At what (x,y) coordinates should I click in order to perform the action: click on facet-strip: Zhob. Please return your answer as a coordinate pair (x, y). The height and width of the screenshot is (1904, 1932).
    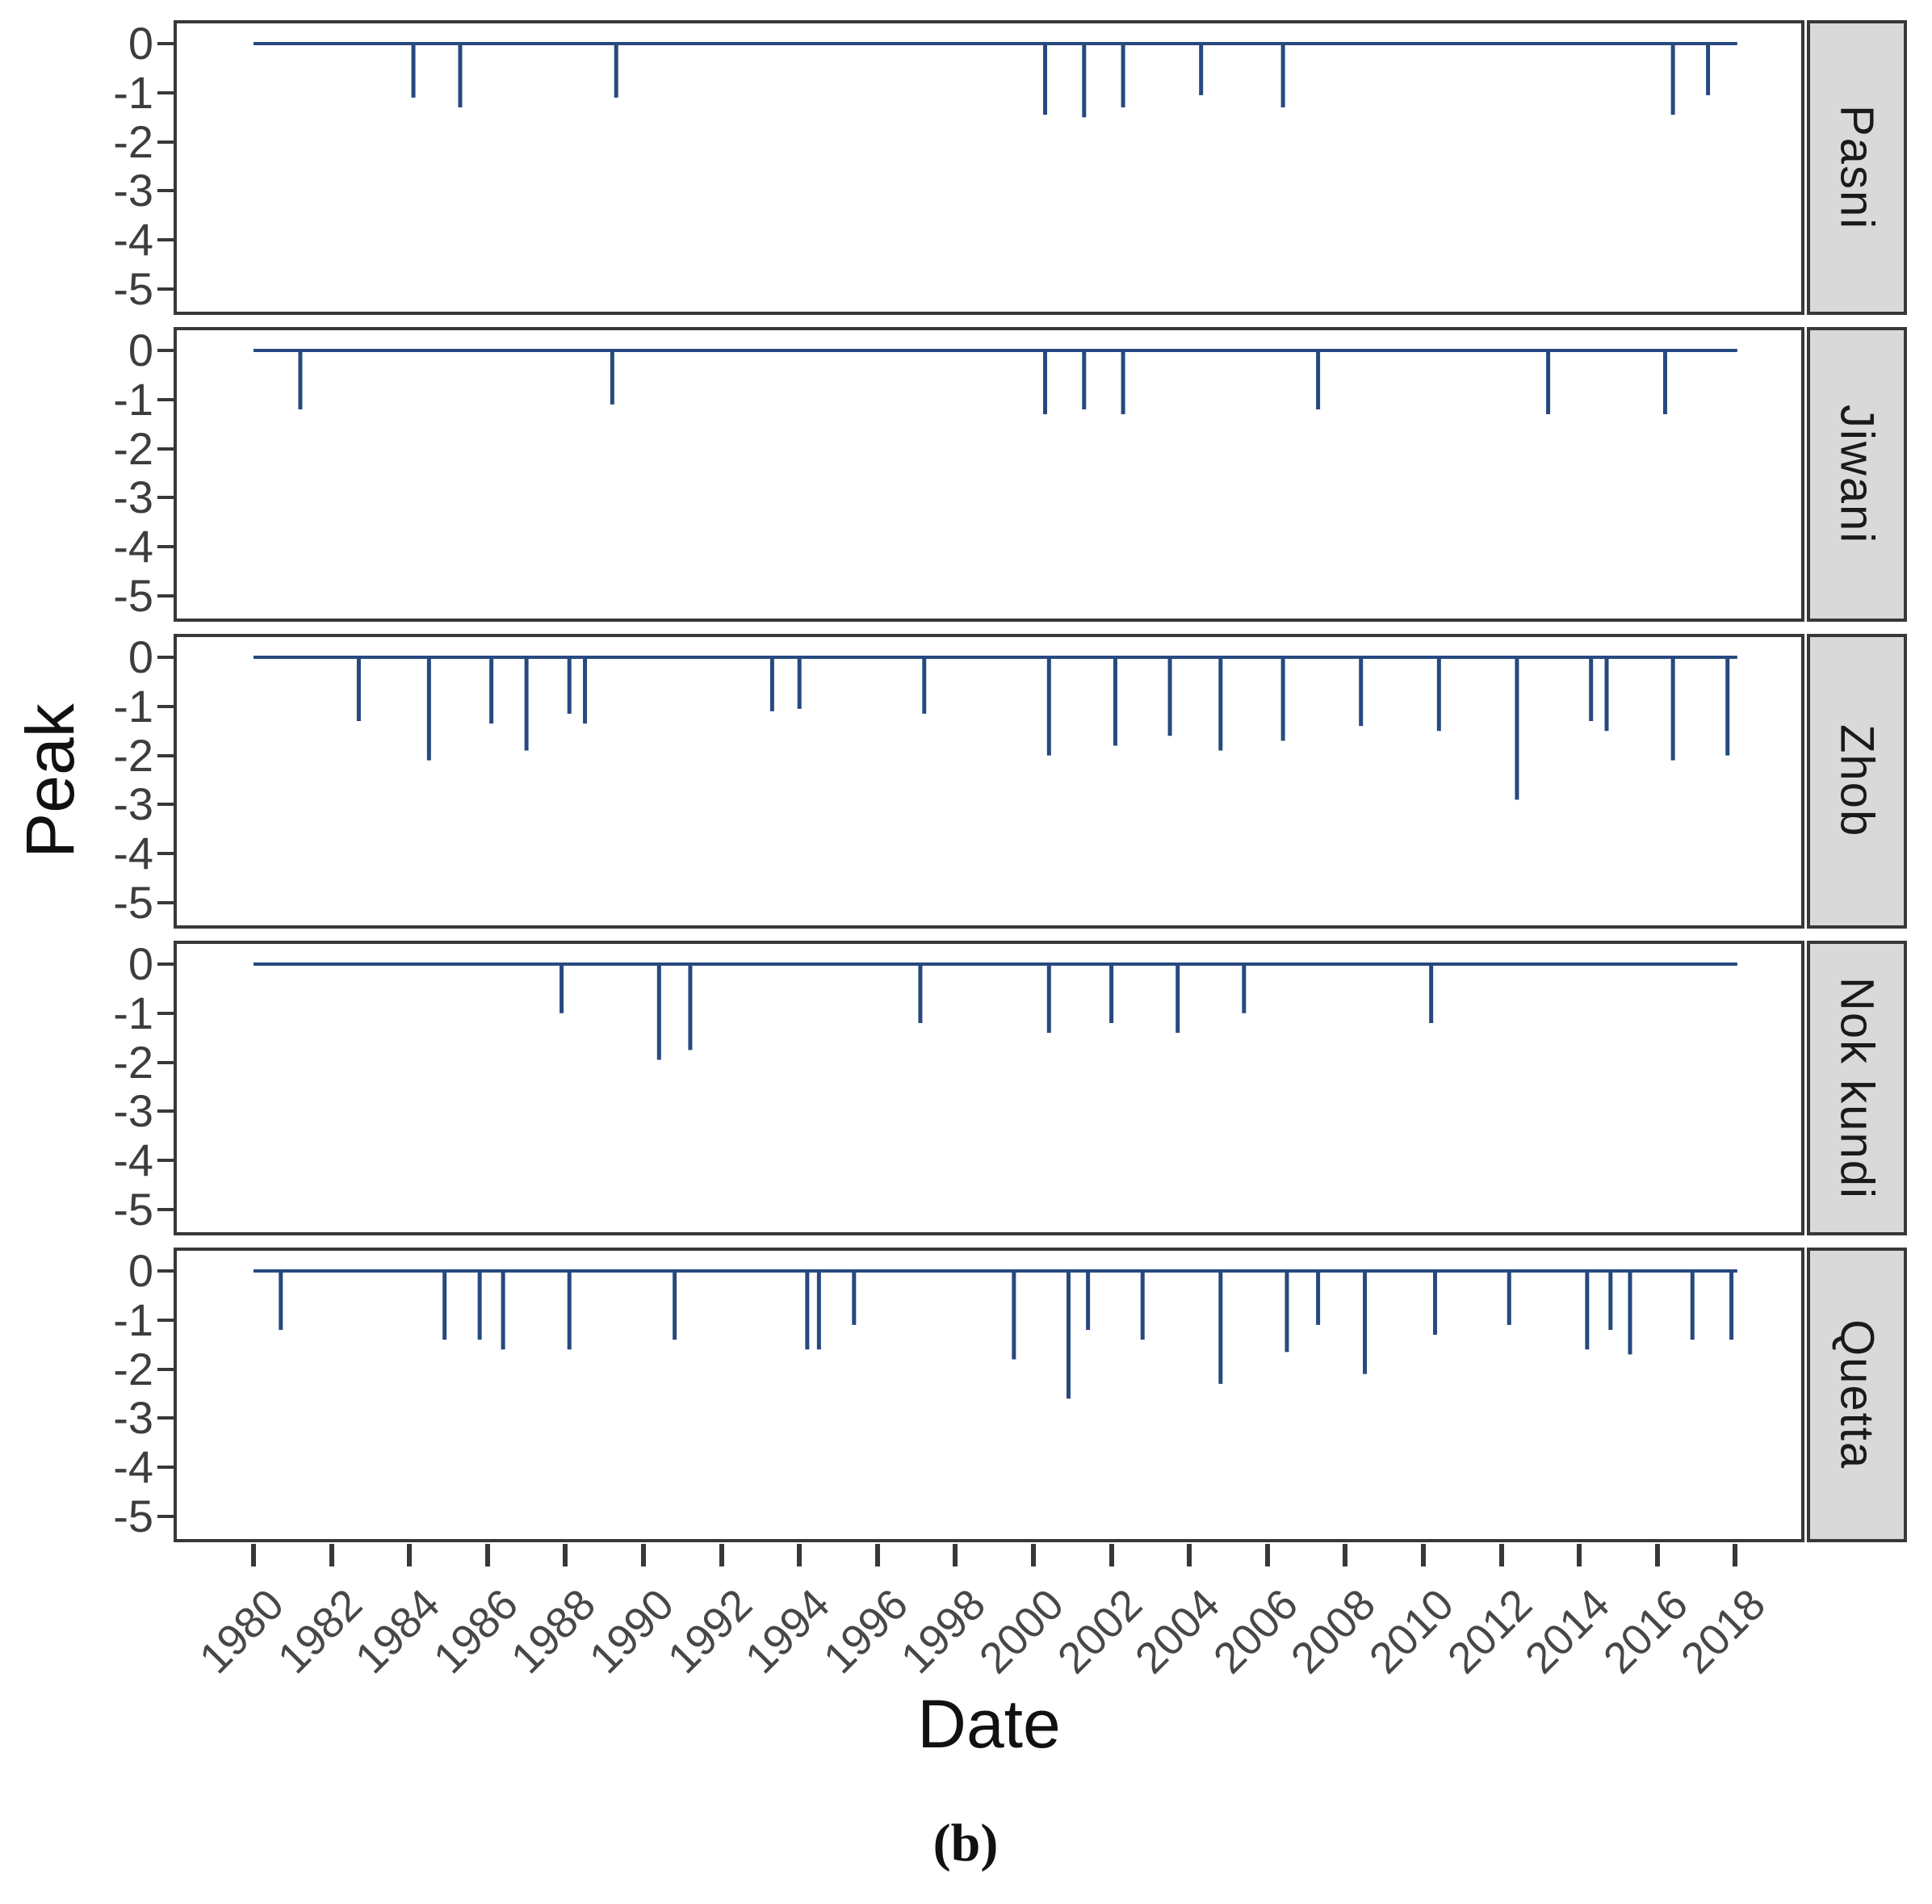
    Looking at the image, I should click on (1857, 781).